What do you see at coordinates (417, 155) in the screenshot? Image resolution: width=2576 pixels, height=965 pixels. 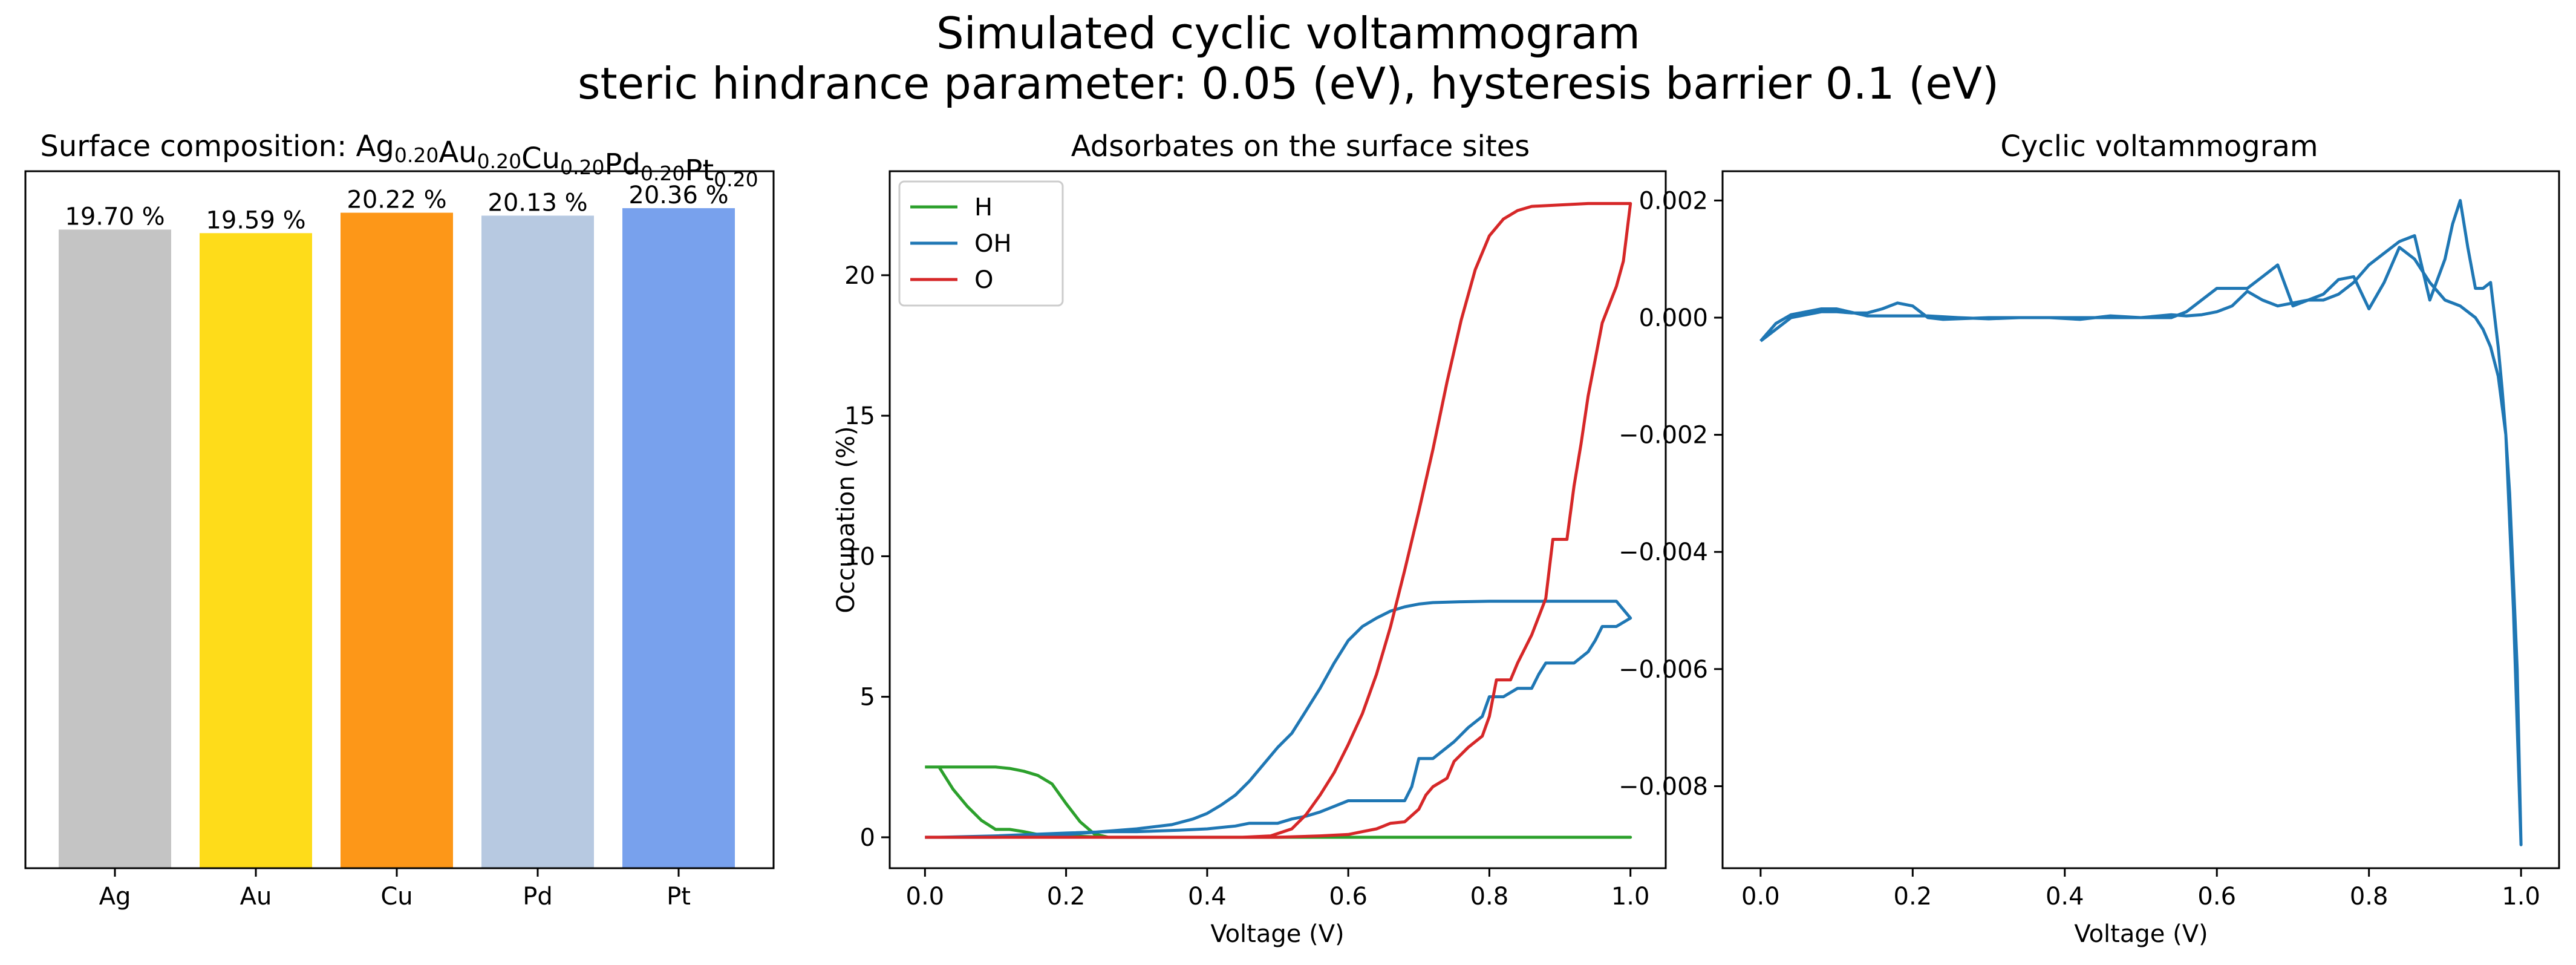 I see `composition-title-subscript-ag: 0.20` at bounding box center [417, 155].